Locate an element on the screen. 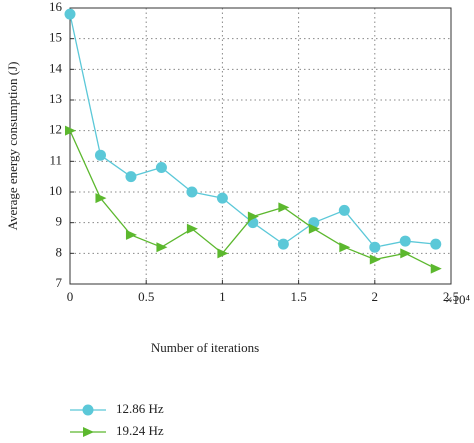  y-tick-label: 12 is located at coordinates (55, 129).